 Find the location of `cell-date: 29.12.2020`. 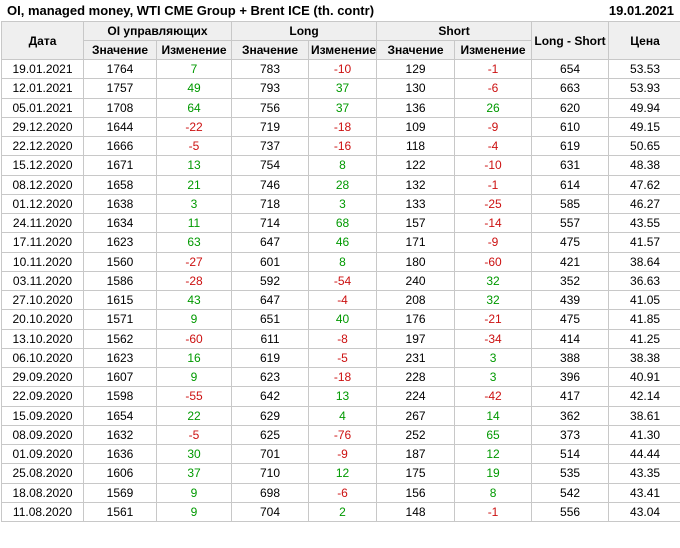

cell-date: 29.12.2020 is located at coordinates (42, 127).